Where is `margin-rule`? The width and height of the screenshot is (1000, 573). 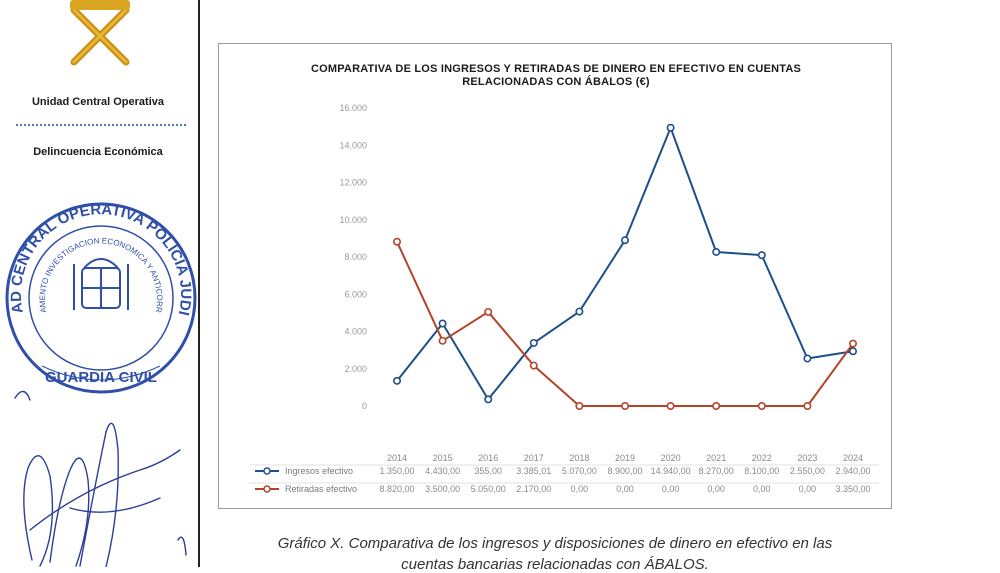 margin-rule is located at coordinates (199, 283).